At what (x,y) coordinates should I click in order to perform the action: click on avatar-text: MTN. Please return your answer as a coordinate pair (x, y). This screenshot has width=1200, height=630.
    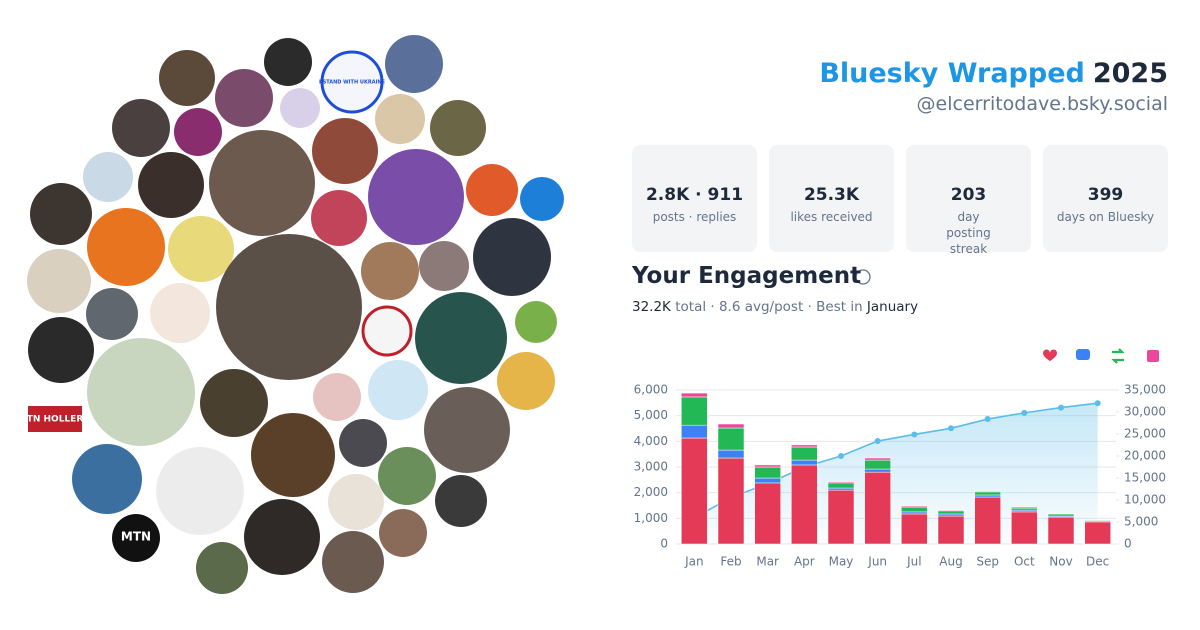
    Looking at the image, I should click on (136, 537).